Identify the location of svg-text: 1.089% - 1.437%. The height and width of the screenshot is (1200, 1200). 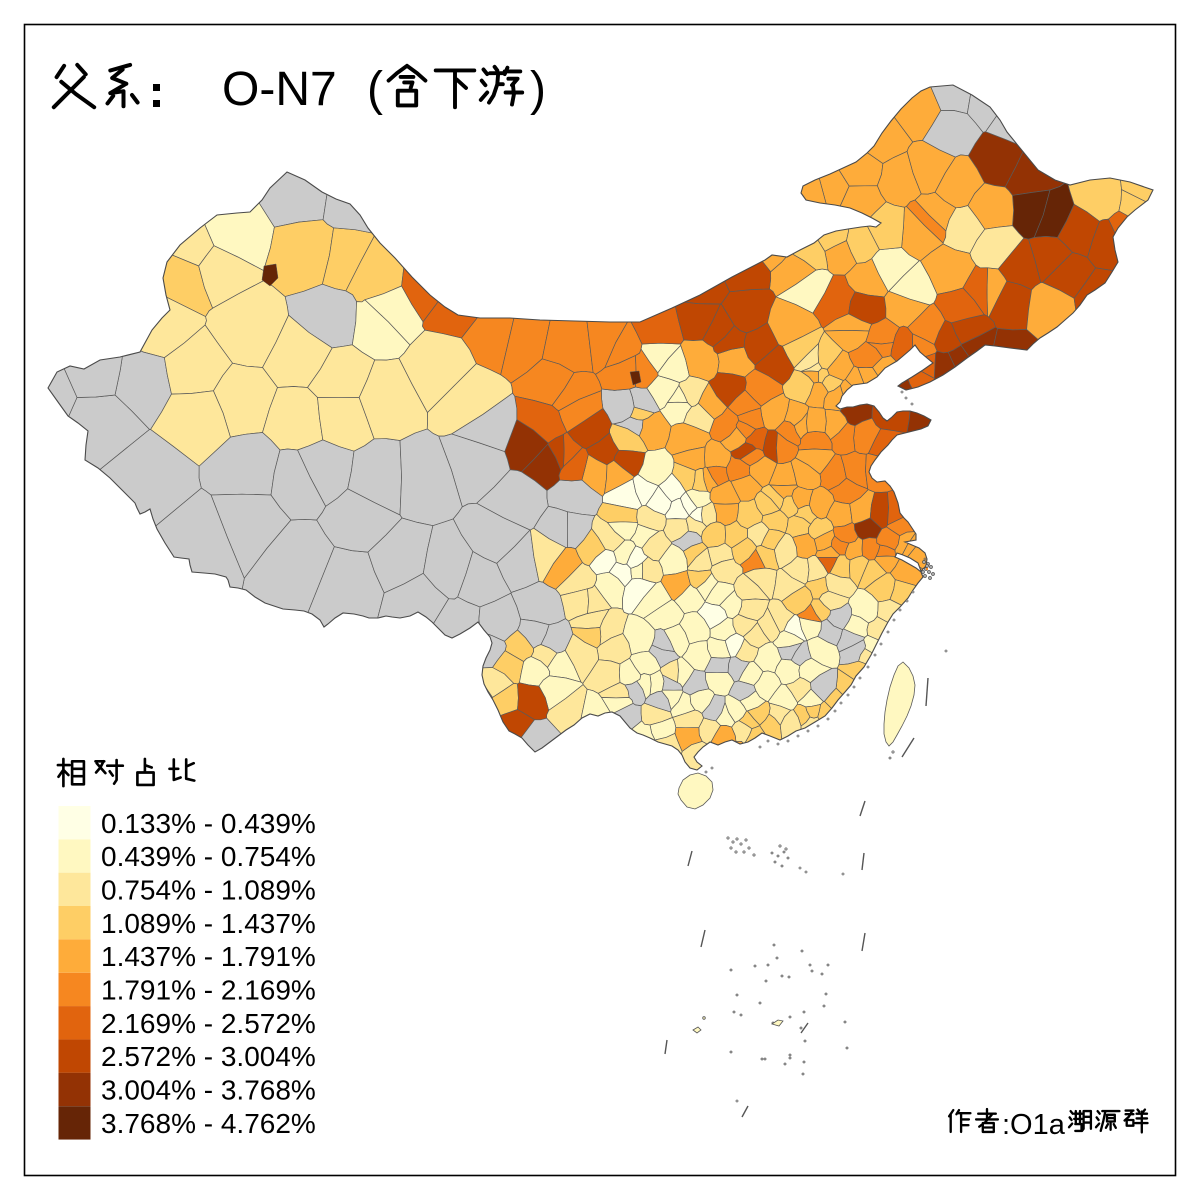
(208, 923).